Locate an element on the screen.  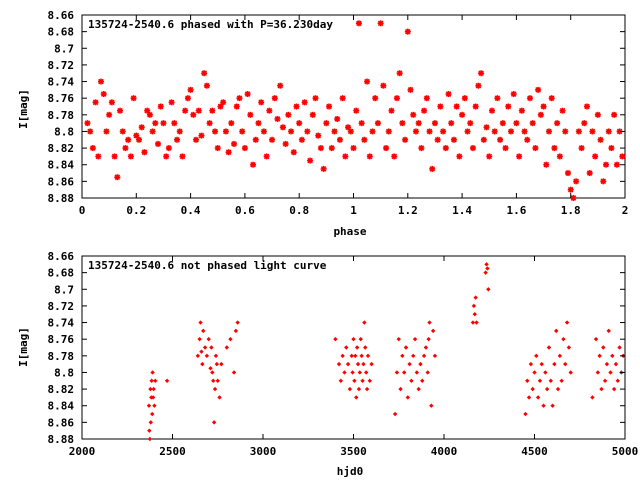
top-x-tick-label: 1.4 is located at coordinates (462, 210).